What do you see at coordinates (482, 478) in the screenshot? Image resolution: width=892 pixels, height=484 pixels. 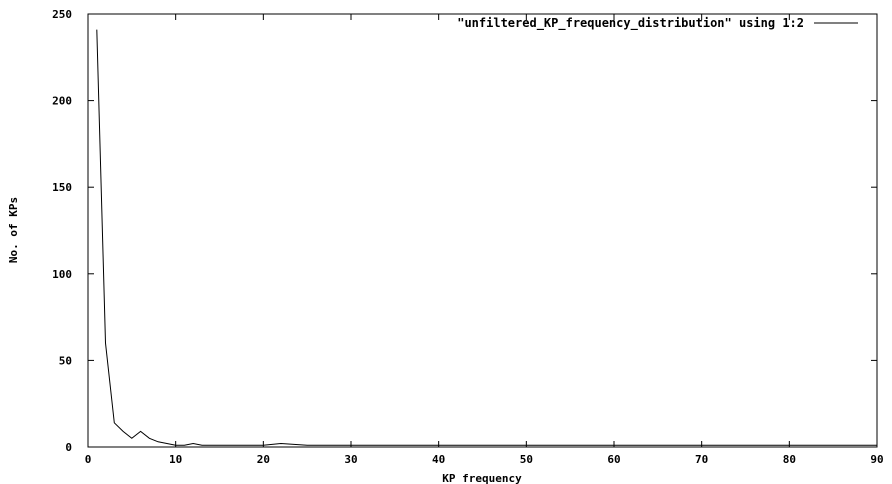 I see `x-axis-label: KP frequency` at bounding box center [482, 478].